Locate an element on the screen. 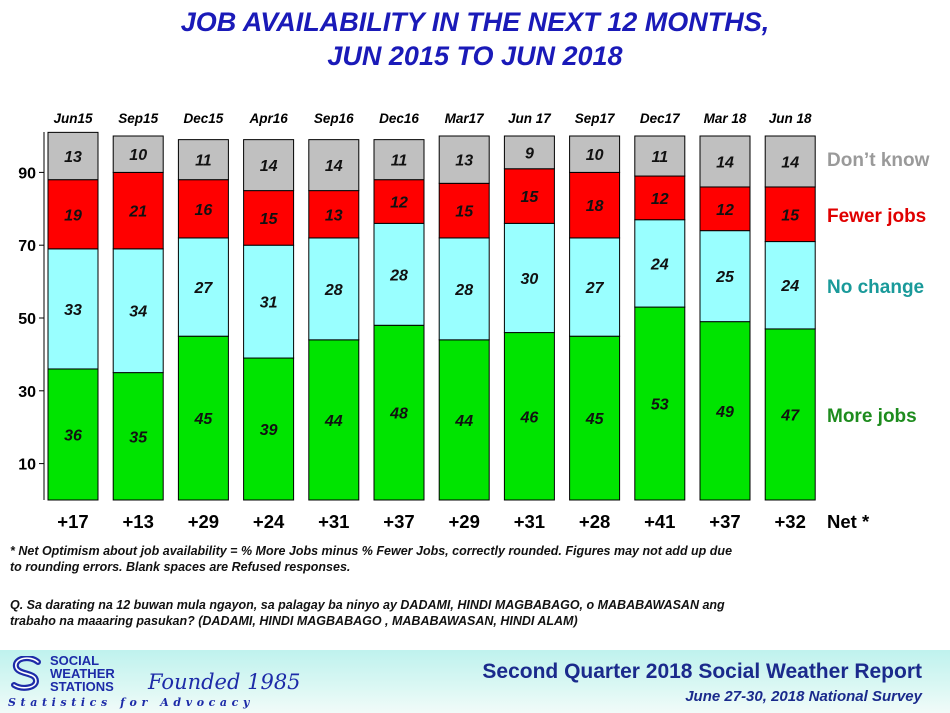 This screenshot has width=950, height=713. bar-value-label: 45 is located at coordinates (595, 419).